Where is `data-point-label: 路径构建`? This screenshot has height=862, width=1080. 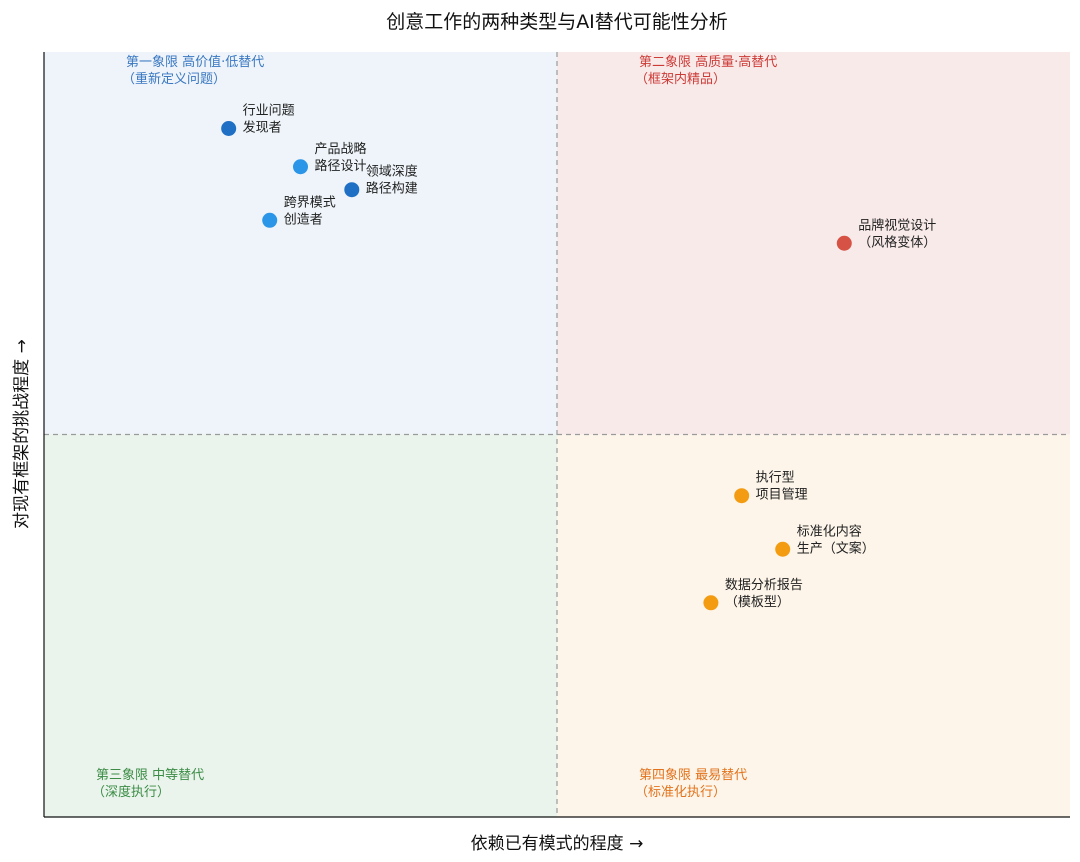 data-point-label: 路径构建 is located at coordinates (392, 189).